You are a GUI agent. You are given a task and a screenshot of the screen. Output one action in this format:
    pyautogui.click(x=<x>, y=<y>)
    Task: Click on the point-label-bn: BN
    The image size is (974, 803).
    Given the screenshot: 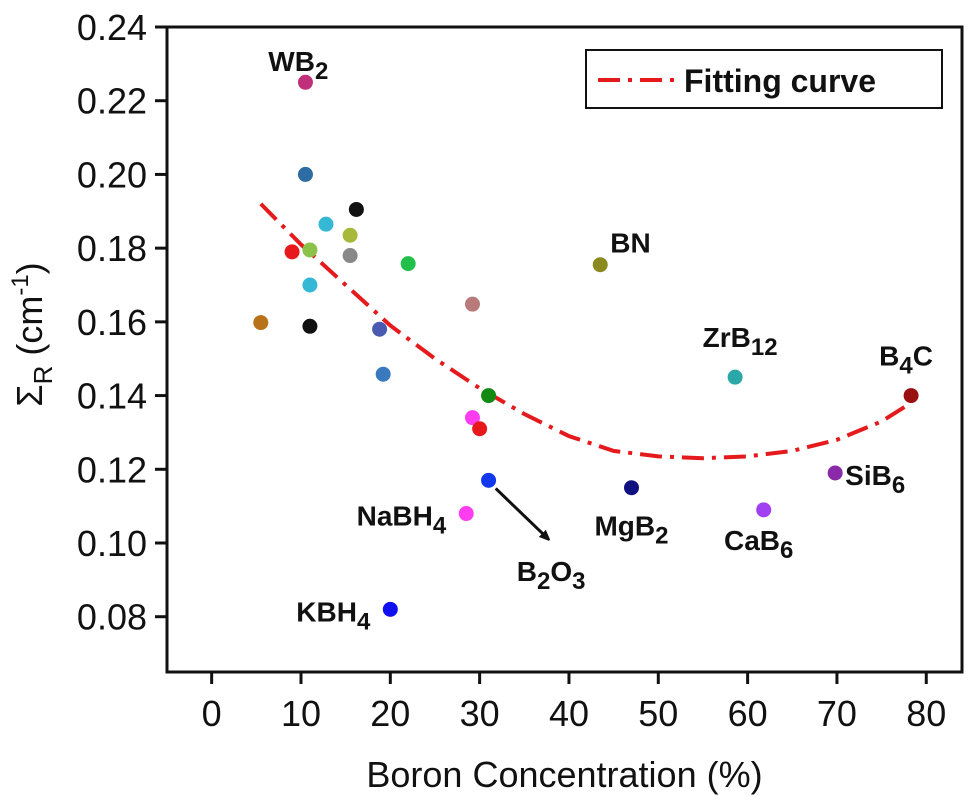 What is the action you would take?
    pyautogui.click(x=630, y=243)
    